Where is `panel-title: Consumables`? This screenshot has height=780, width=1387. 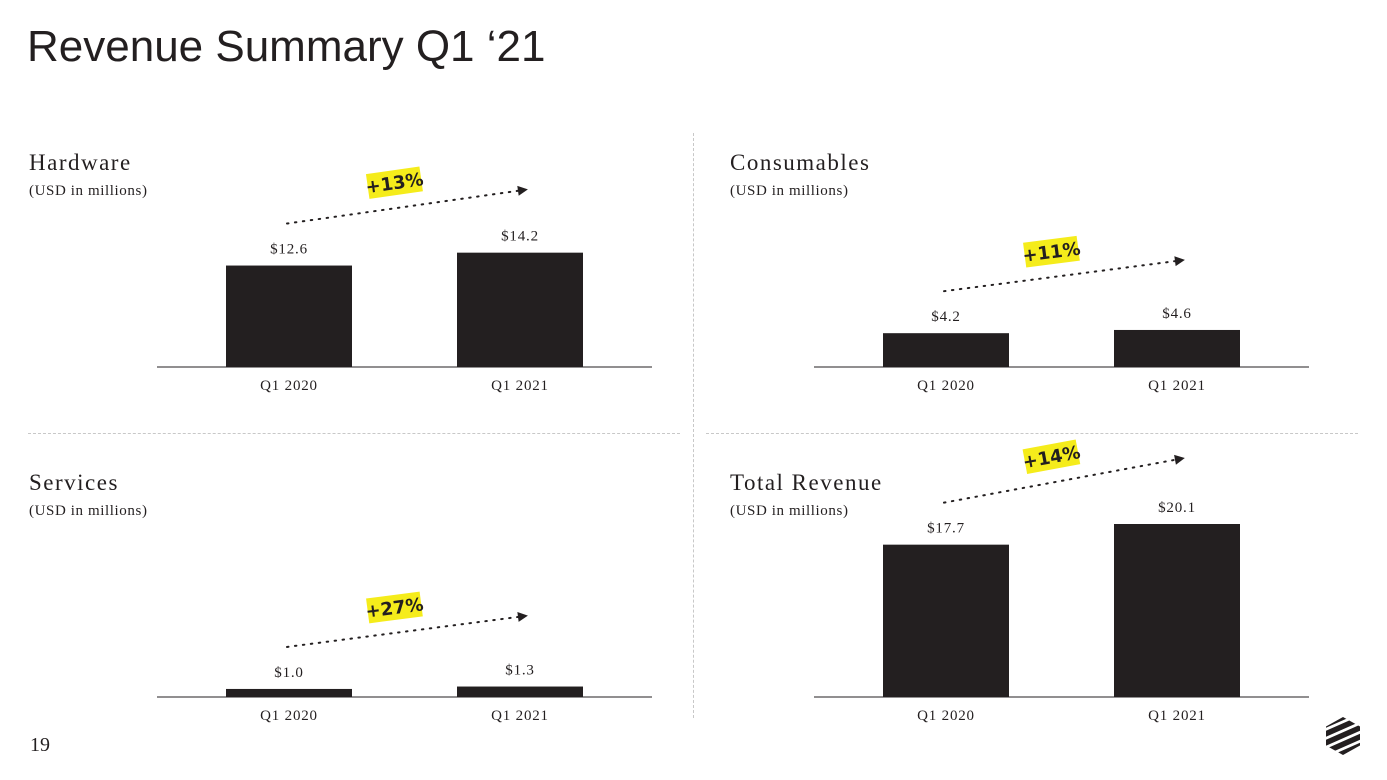
panel-title: Consumables is located at coordinates (800, 162).